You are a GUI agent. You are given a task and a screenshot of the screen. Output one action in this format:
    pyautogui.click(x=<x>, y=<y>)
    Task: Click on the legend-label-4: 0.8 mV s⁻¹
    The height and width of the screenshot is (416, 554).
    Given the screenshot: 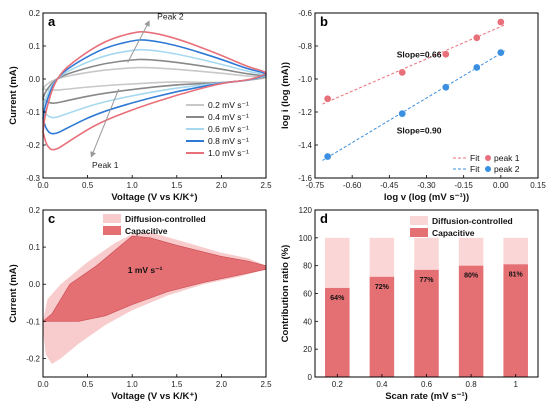 What is the action you would take?
    pyautogui.click(x=228, y=141)
    